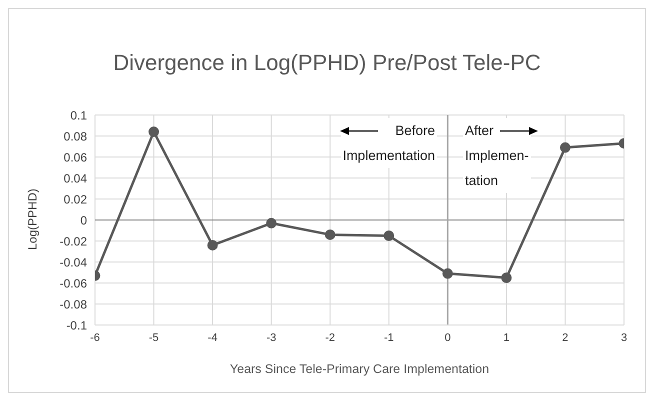 The image size is (654, 401). What do you see at coordinates (389, 338) in the screenshot?
I see `x-tick-label: -1` at bounding box center [389, 338].